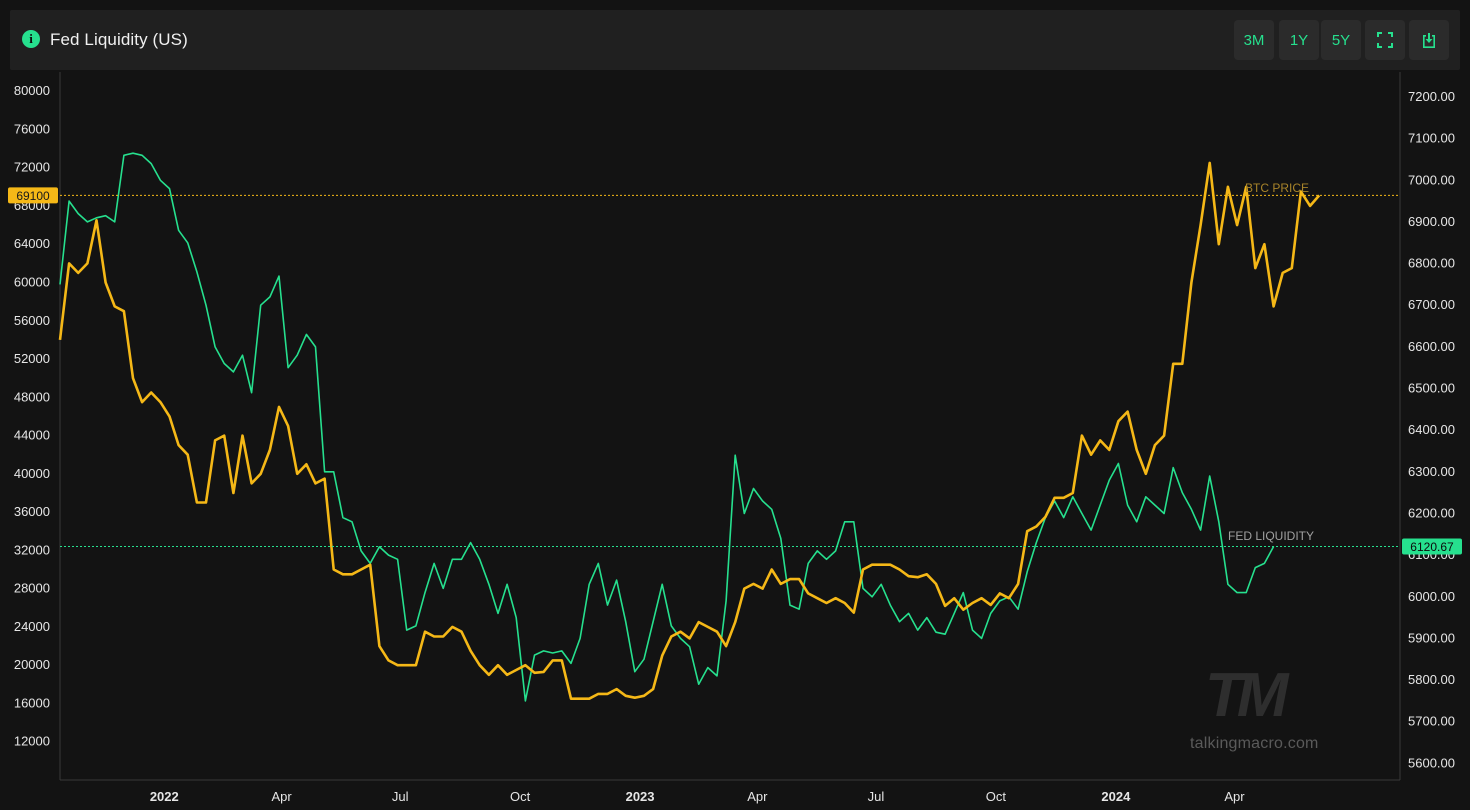 This screenshot has height=810, width=1470. I want to click on watermark-text: talkingmacro.com, so click(1254, 743).